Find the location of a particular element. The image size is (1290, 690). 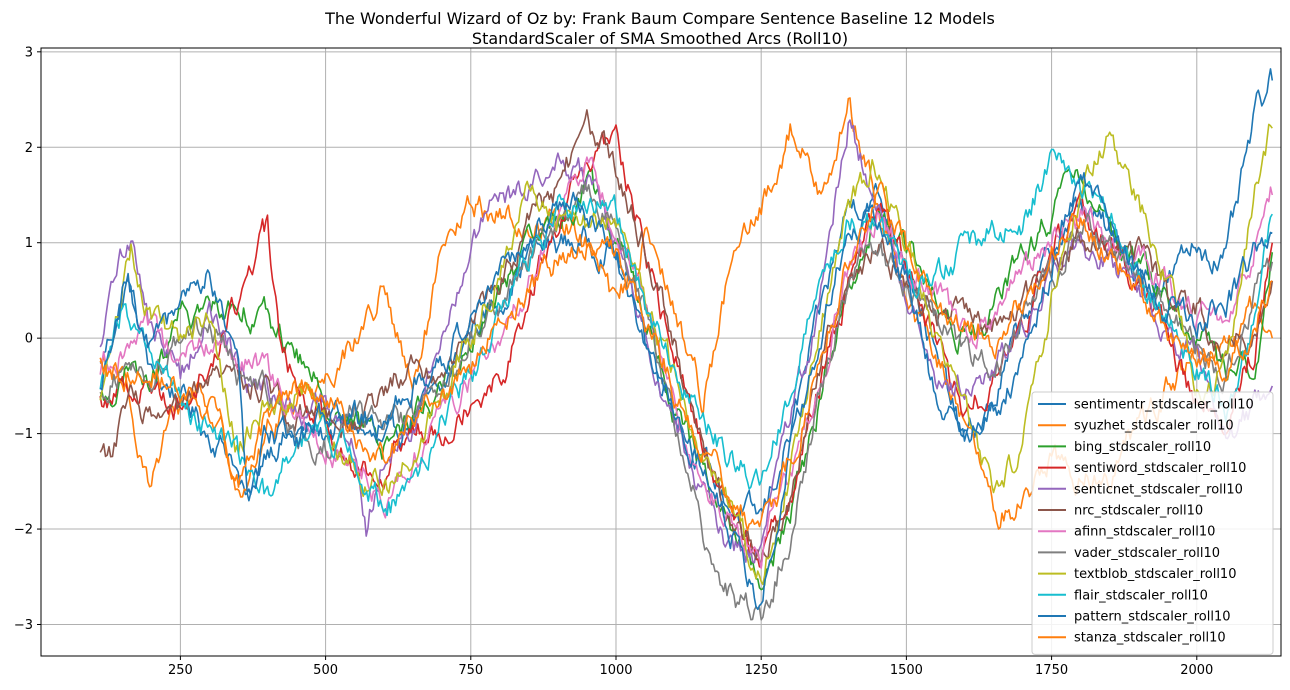

y-tick-label: 2 is located at coordinates (29, 148).